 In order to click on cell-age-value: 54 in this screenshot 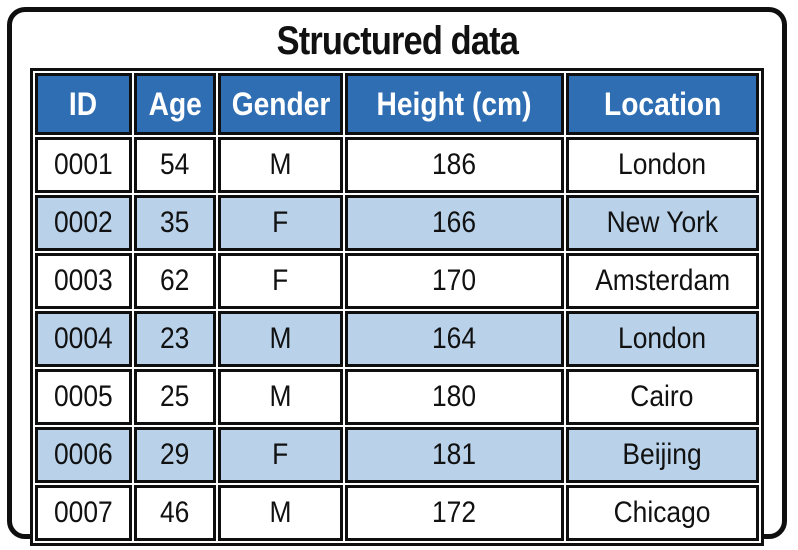, I will do `click(175, 164)`.